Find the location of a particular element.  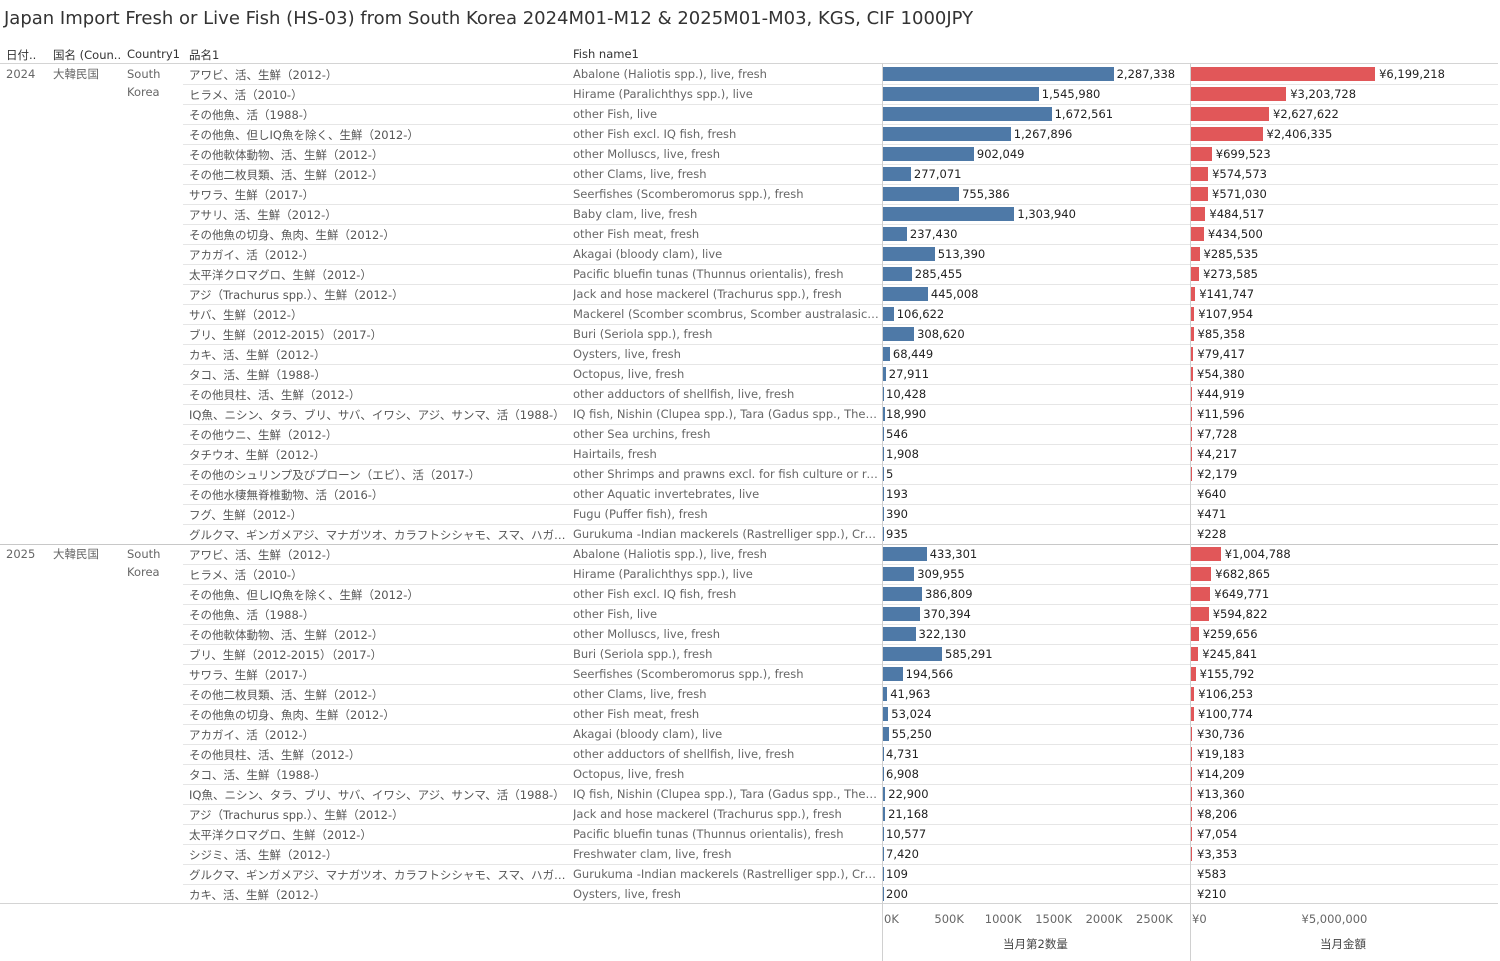

qty-axis-tick: 1000K is located at coordinates (1003, 919).